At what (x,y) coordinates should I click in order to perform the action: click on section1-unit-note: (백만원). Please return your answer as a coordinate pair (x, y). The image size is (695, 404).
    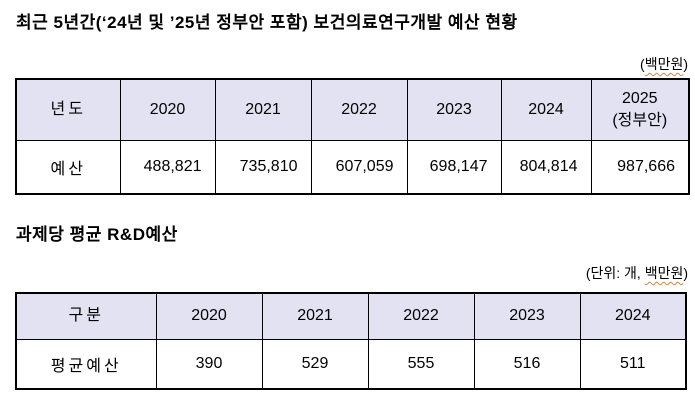
    Looking at the image, I should click on (664, 64).